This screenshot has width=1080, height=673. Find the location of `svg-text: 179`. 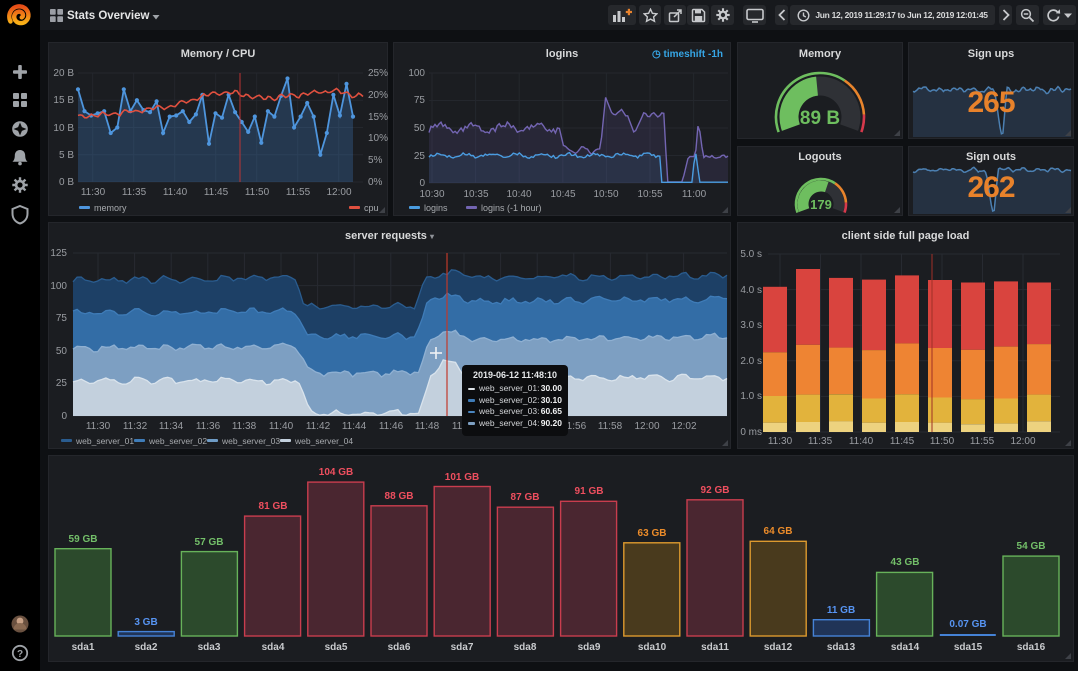

svg-text: 179 is located at coordinates (821, 204).